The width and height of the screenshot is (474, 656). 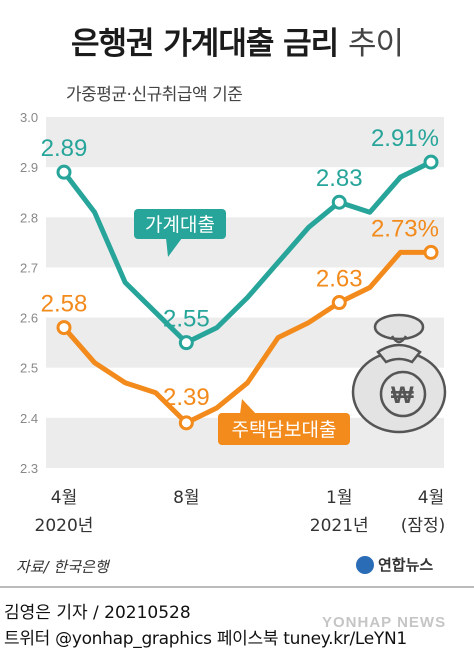 I want to click on logo-text: 연합뉴스, so click(x=406, y=565).